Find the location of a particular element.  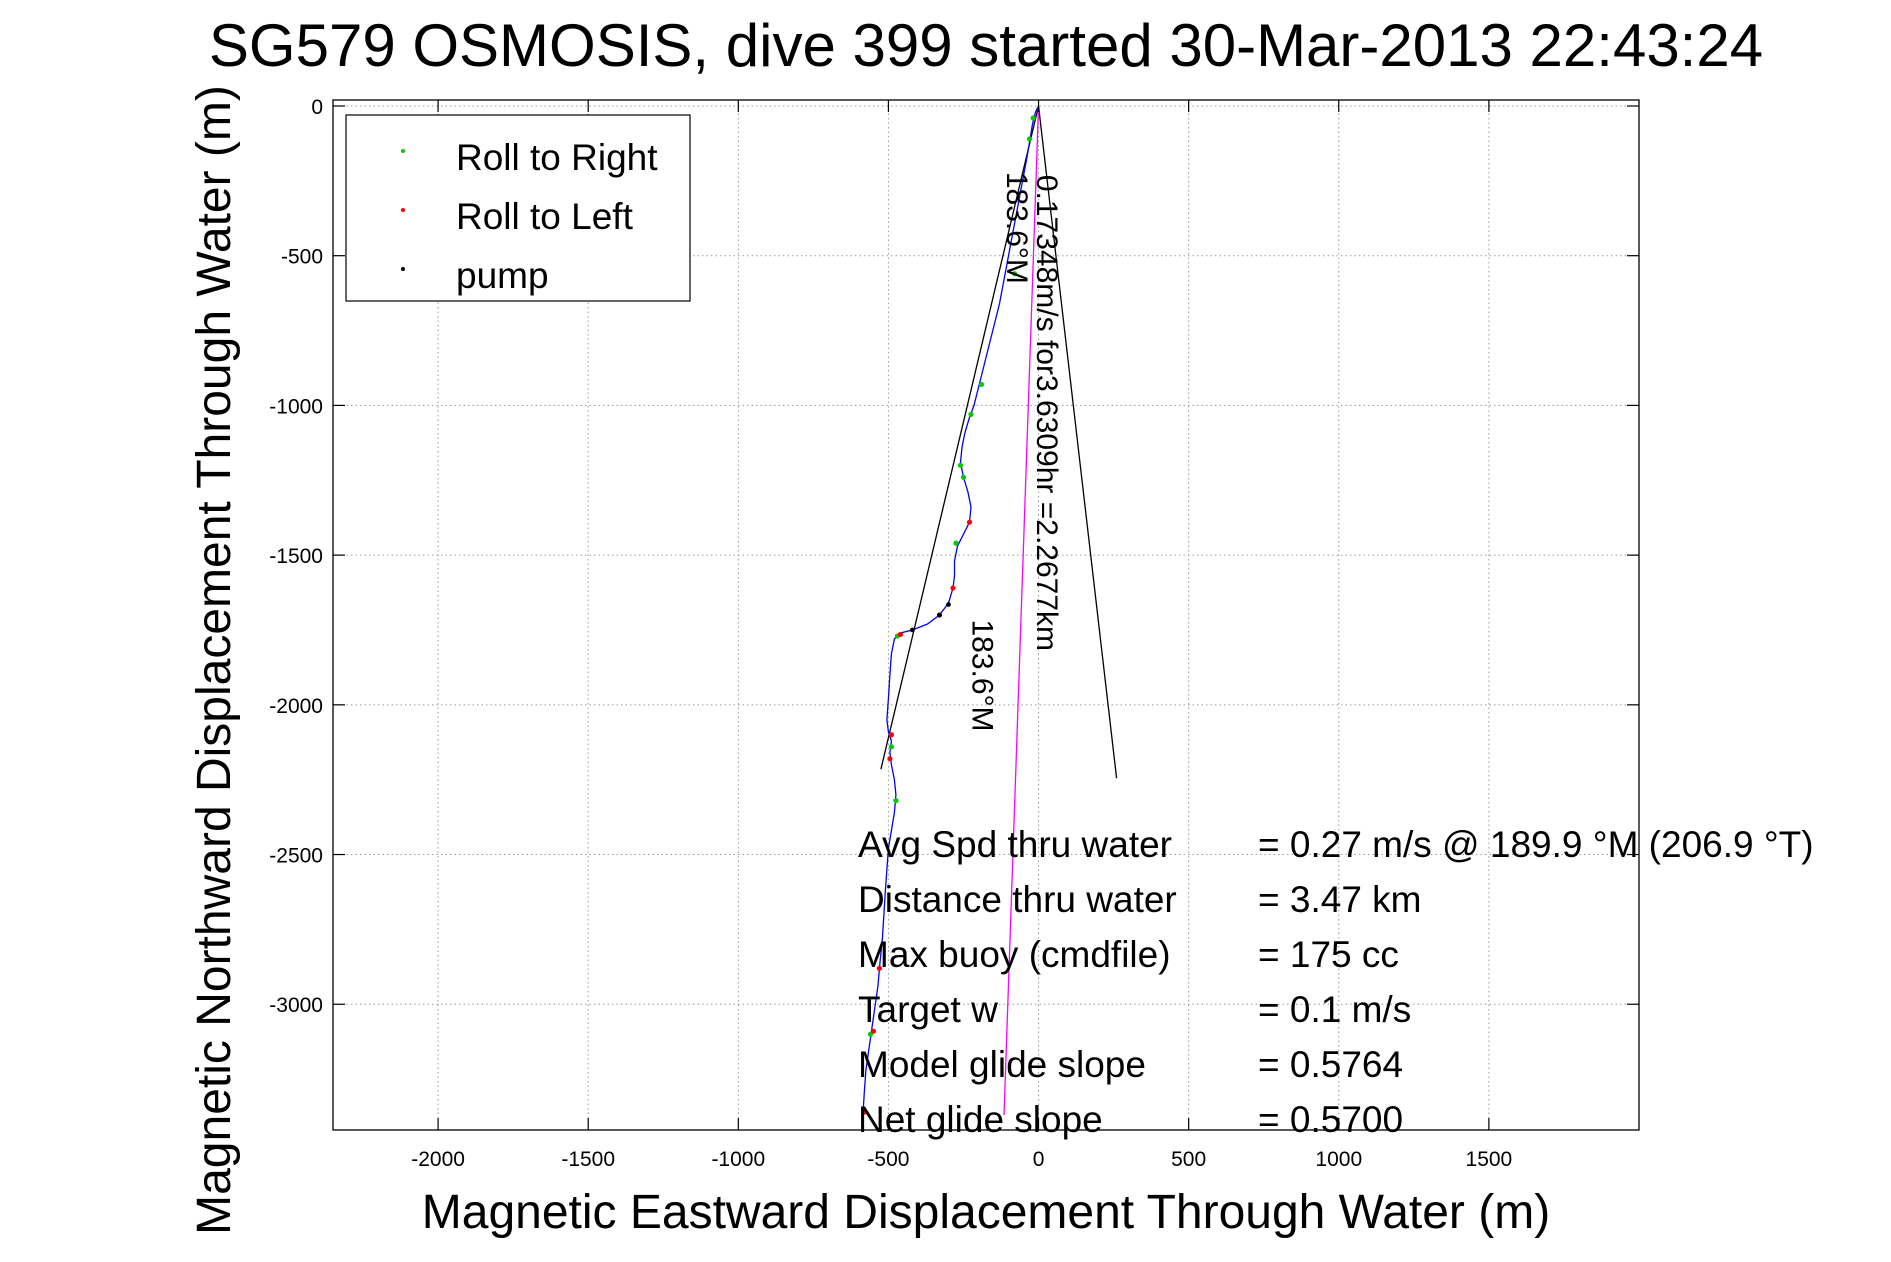

stat-label-max-buoy: Max buoy (cmdfile) is located at coordinates (1014, 954).